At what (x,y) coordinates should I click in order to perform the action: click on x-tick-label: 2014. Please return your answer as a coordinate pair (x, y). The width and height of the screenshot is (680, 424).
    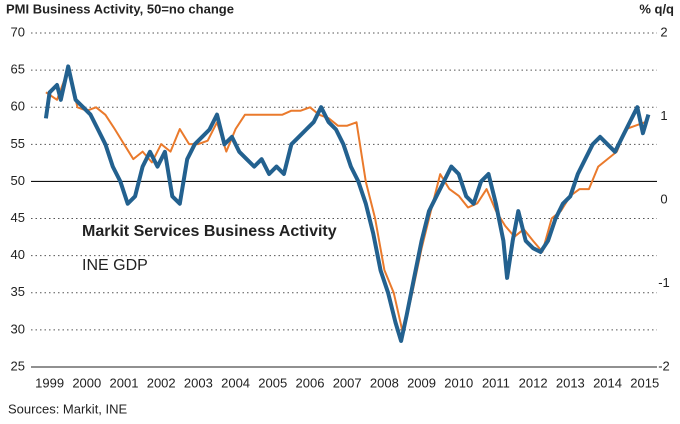
    Looking at the image, I should click on (607, 382).